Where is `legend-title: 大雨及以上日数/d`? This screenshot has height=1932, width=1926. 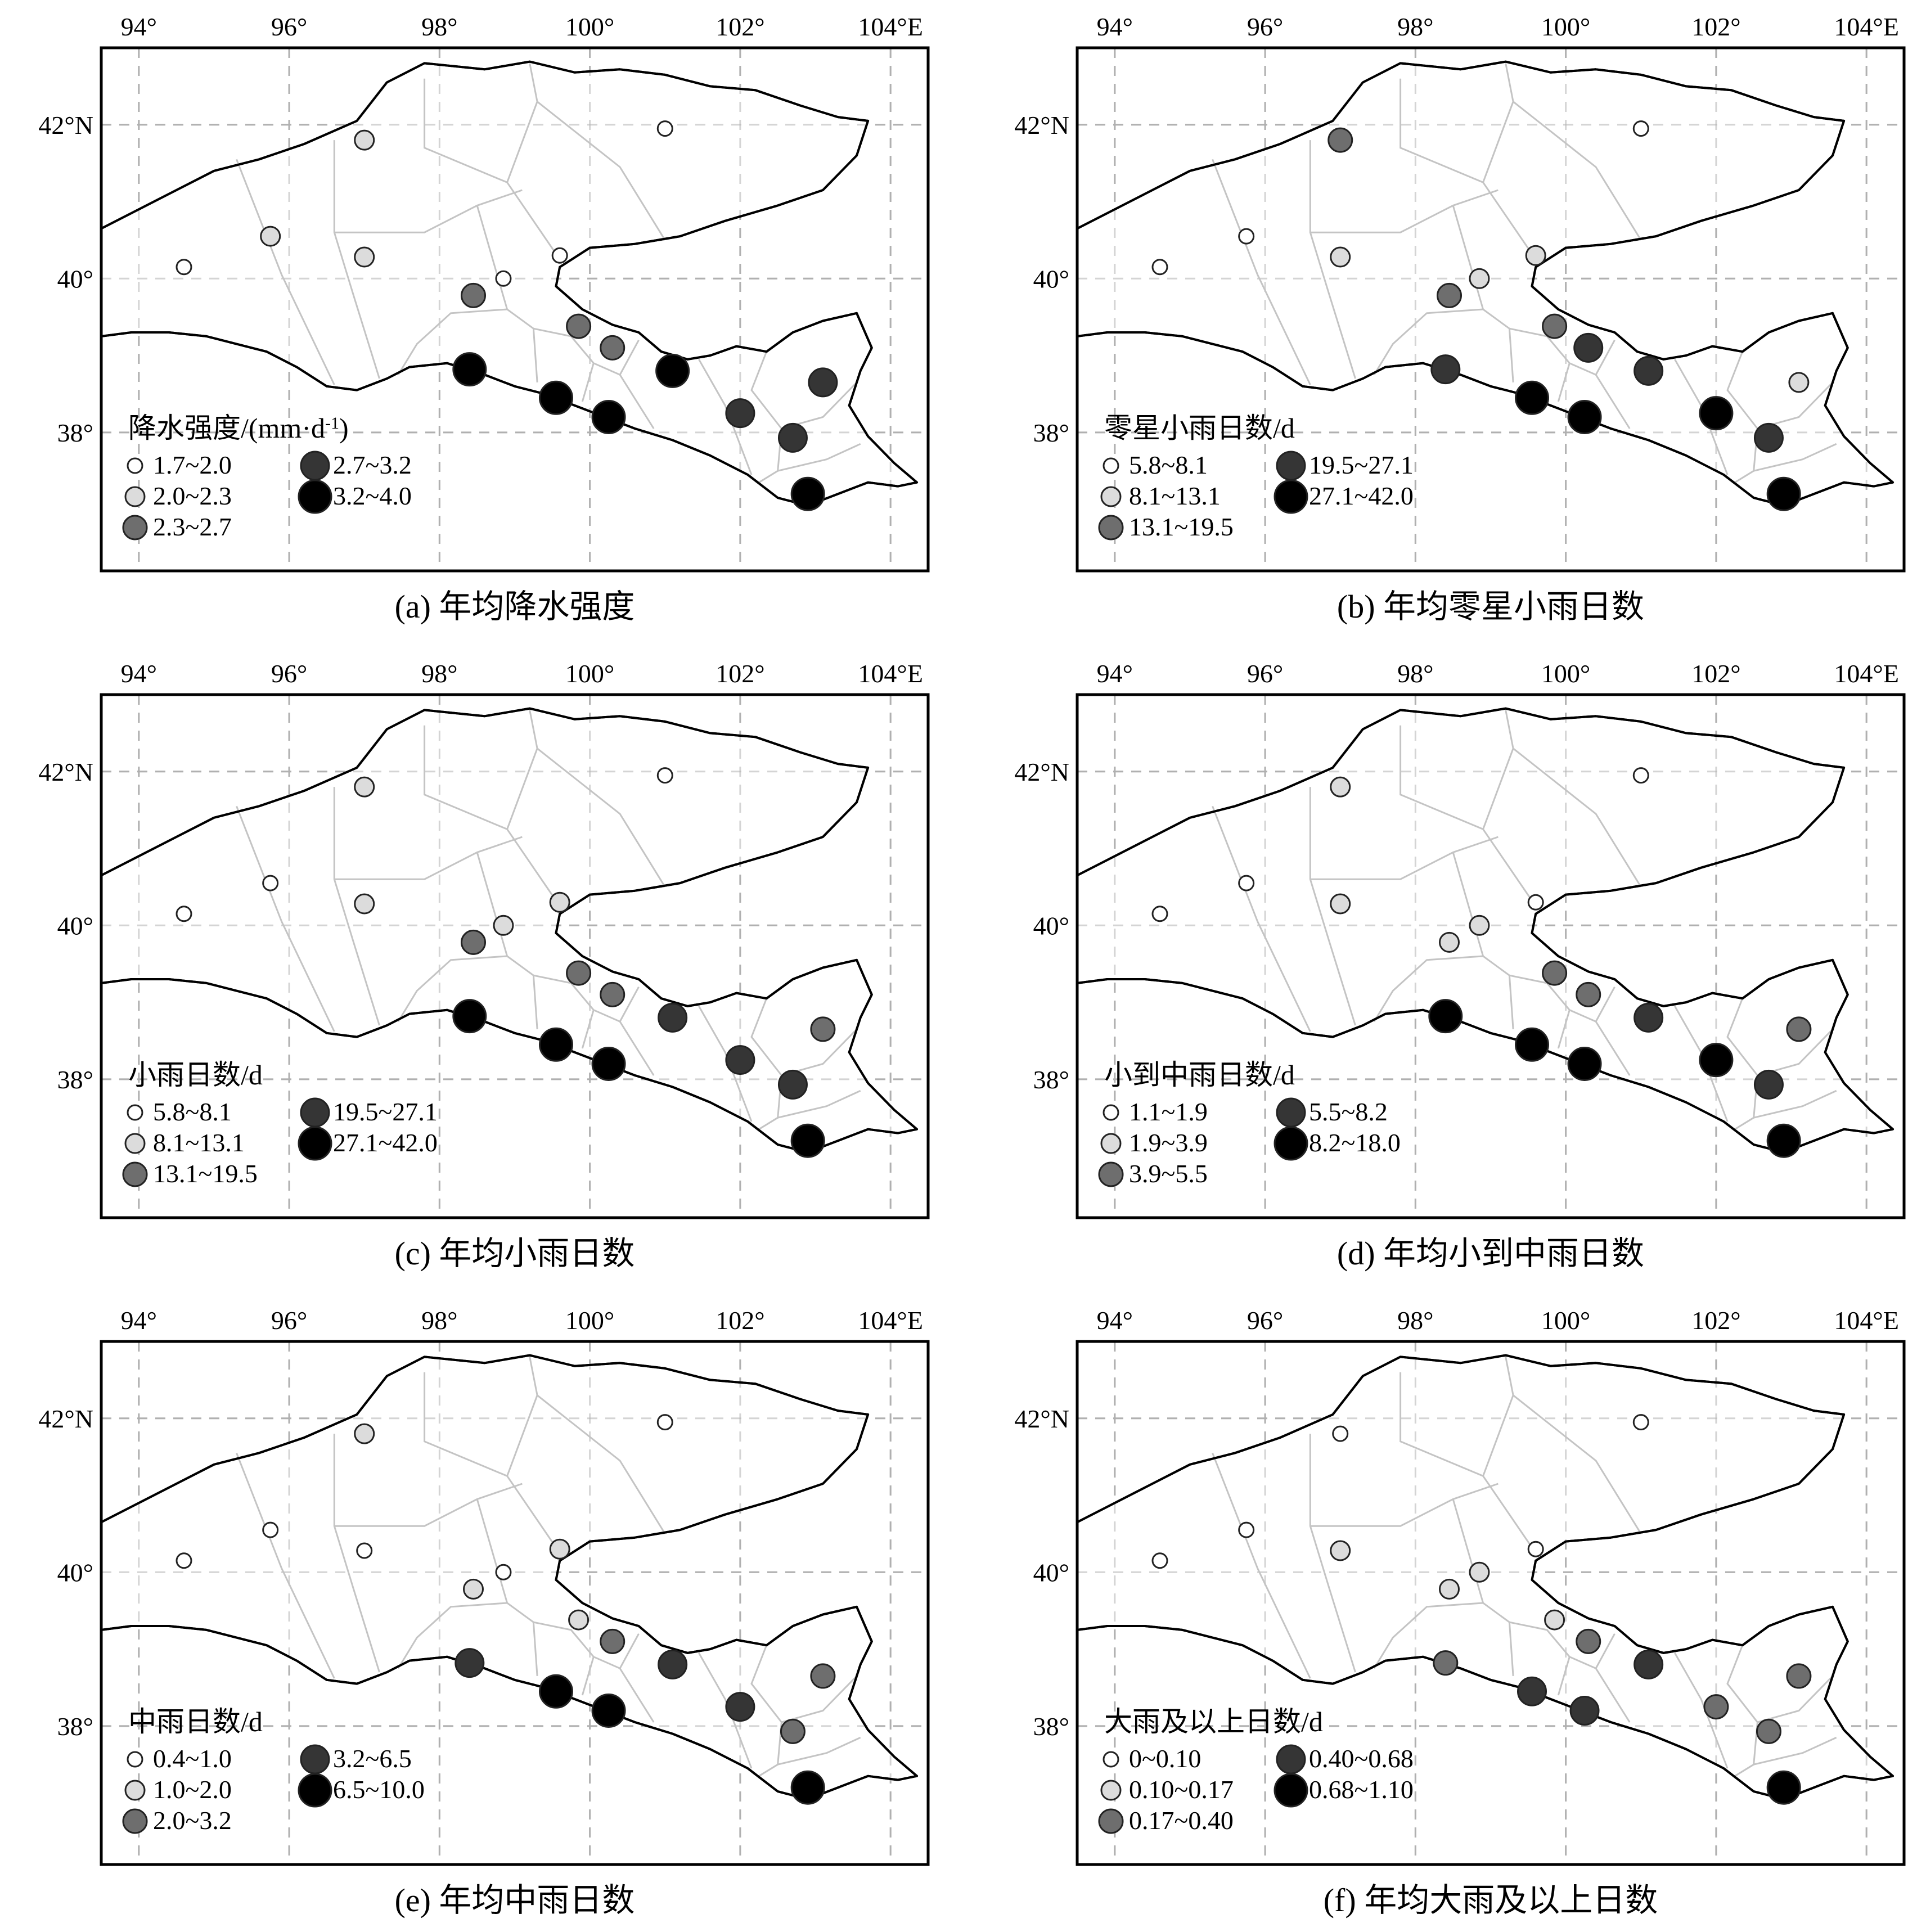
legend-title: 大雨及以上日数/d is located at coordinates (1213, 1722).